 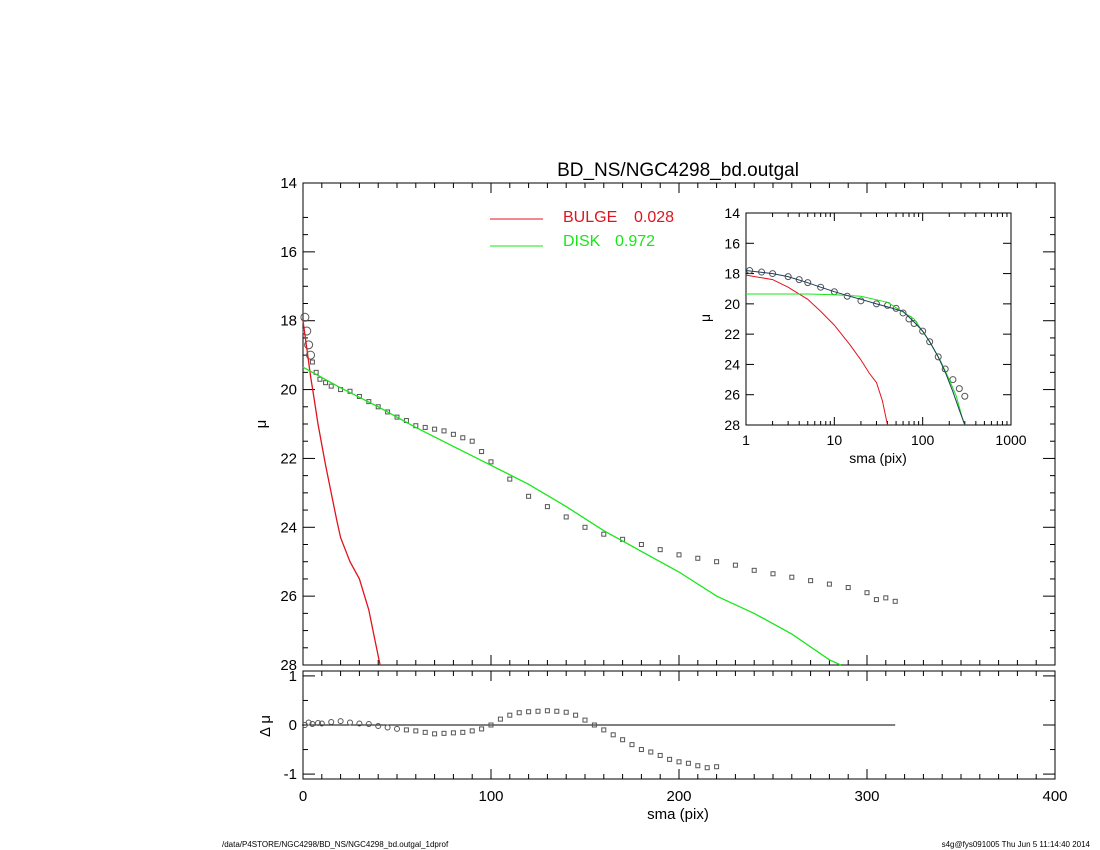 I want to click on residual-xtick-label: 200, so click(x=678, y=796).